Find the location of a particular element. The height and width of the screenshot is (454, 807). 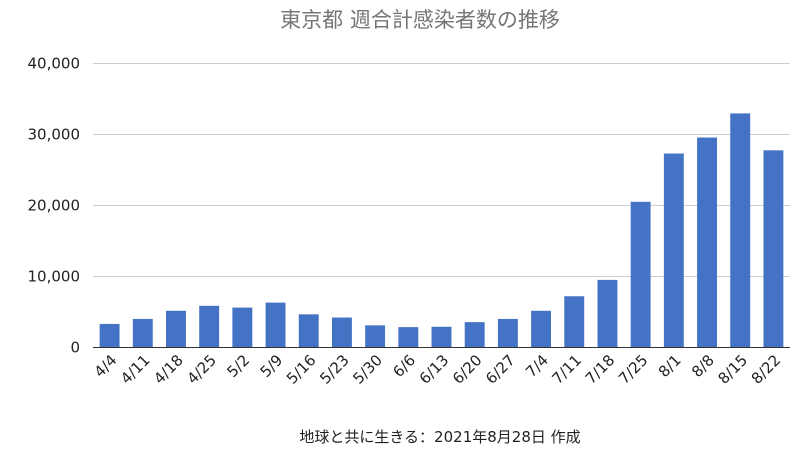

x-tick-label: 7/11 is located at coordinates (567, 369).